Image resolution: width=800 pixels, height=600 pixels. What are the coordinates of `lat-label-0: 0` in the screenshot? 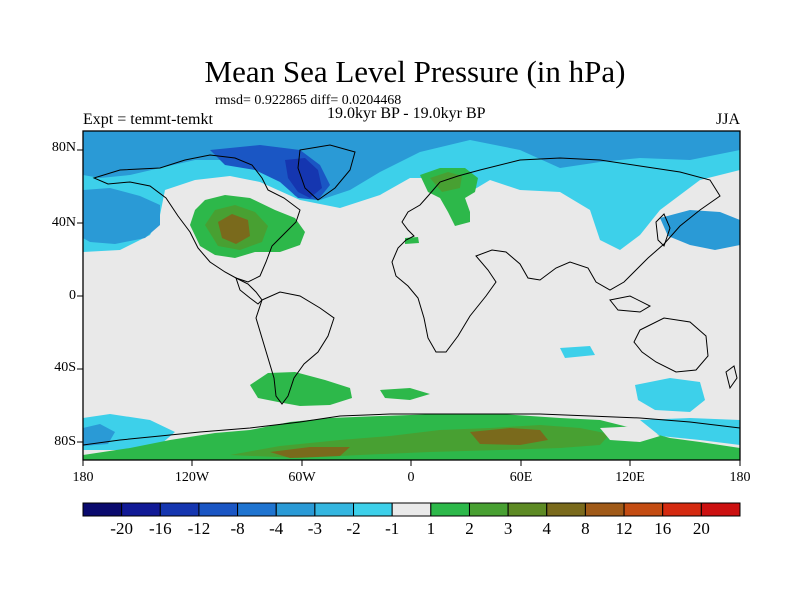 It's located at (72, 295).